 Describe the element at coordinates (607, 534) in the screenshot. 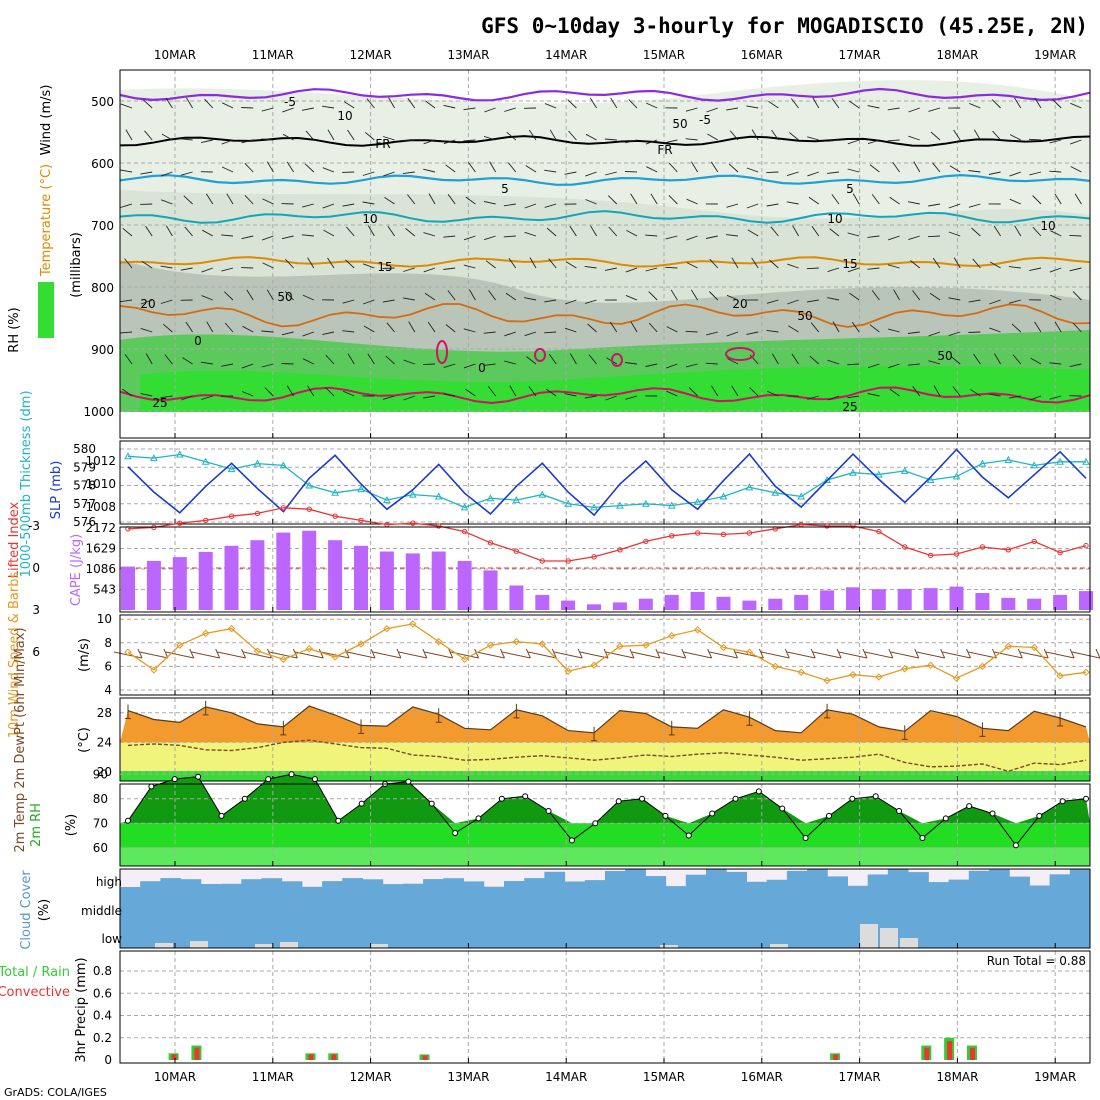

I see `lifted-index-line` at that location.